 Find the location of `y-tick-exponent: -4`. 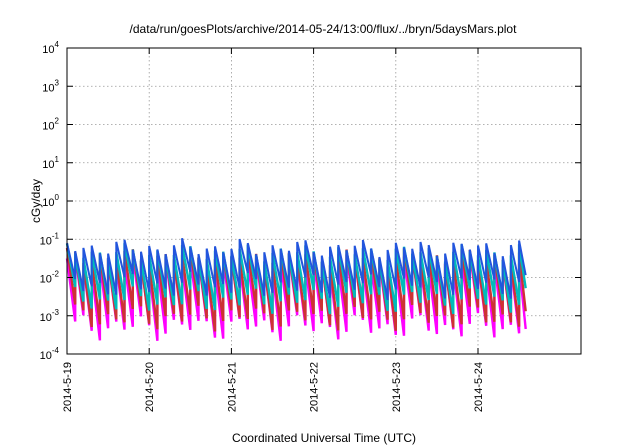

y-tick-exponent: -4 is located at coordinates (56, 350).